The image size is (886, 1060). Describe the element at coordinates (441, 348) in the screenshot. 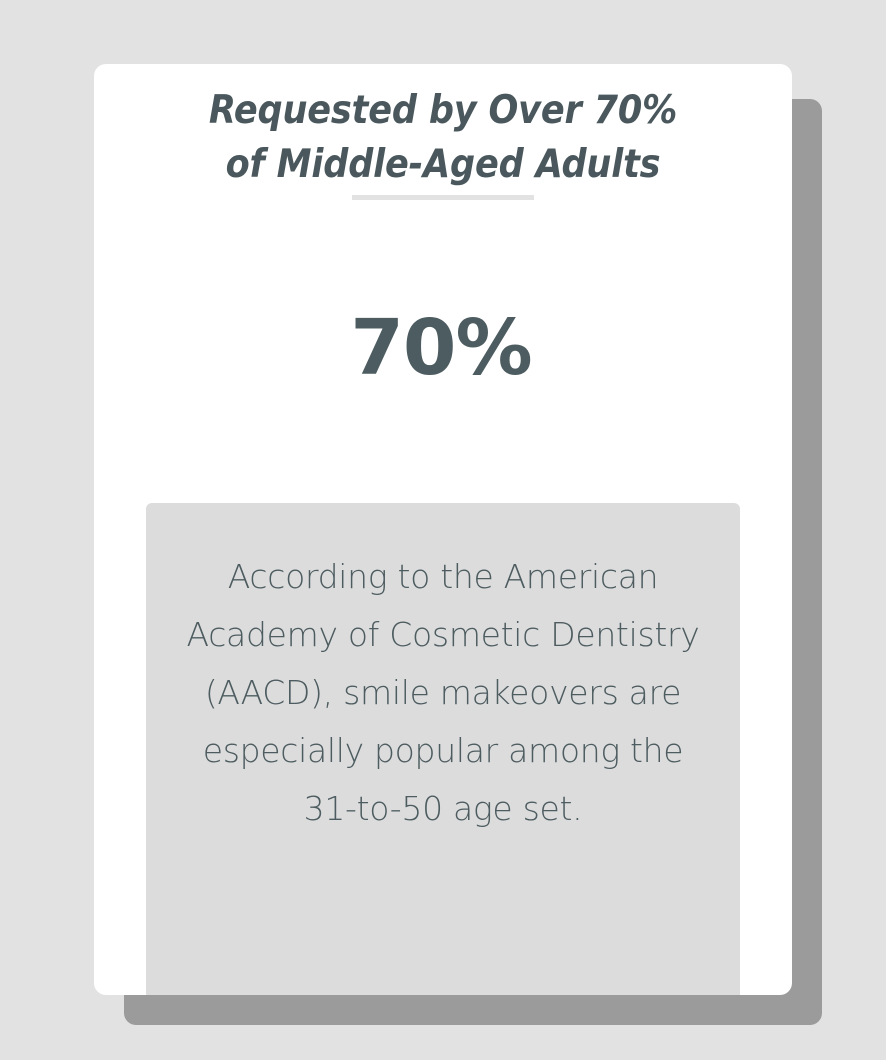

I see `statistic-value: 70%` at that location.